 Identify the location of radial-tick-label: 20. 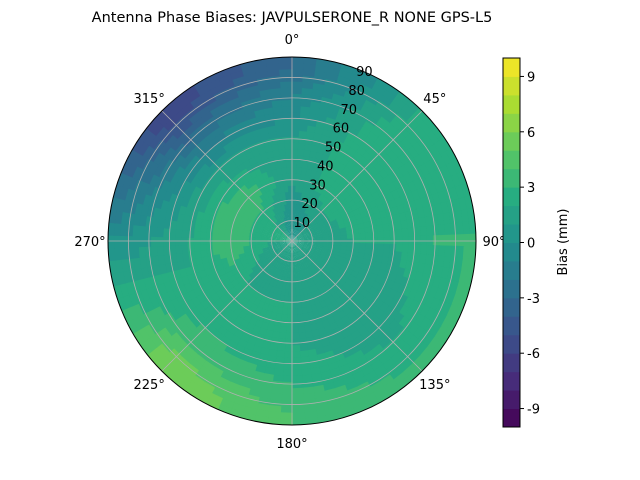
(309, 204).